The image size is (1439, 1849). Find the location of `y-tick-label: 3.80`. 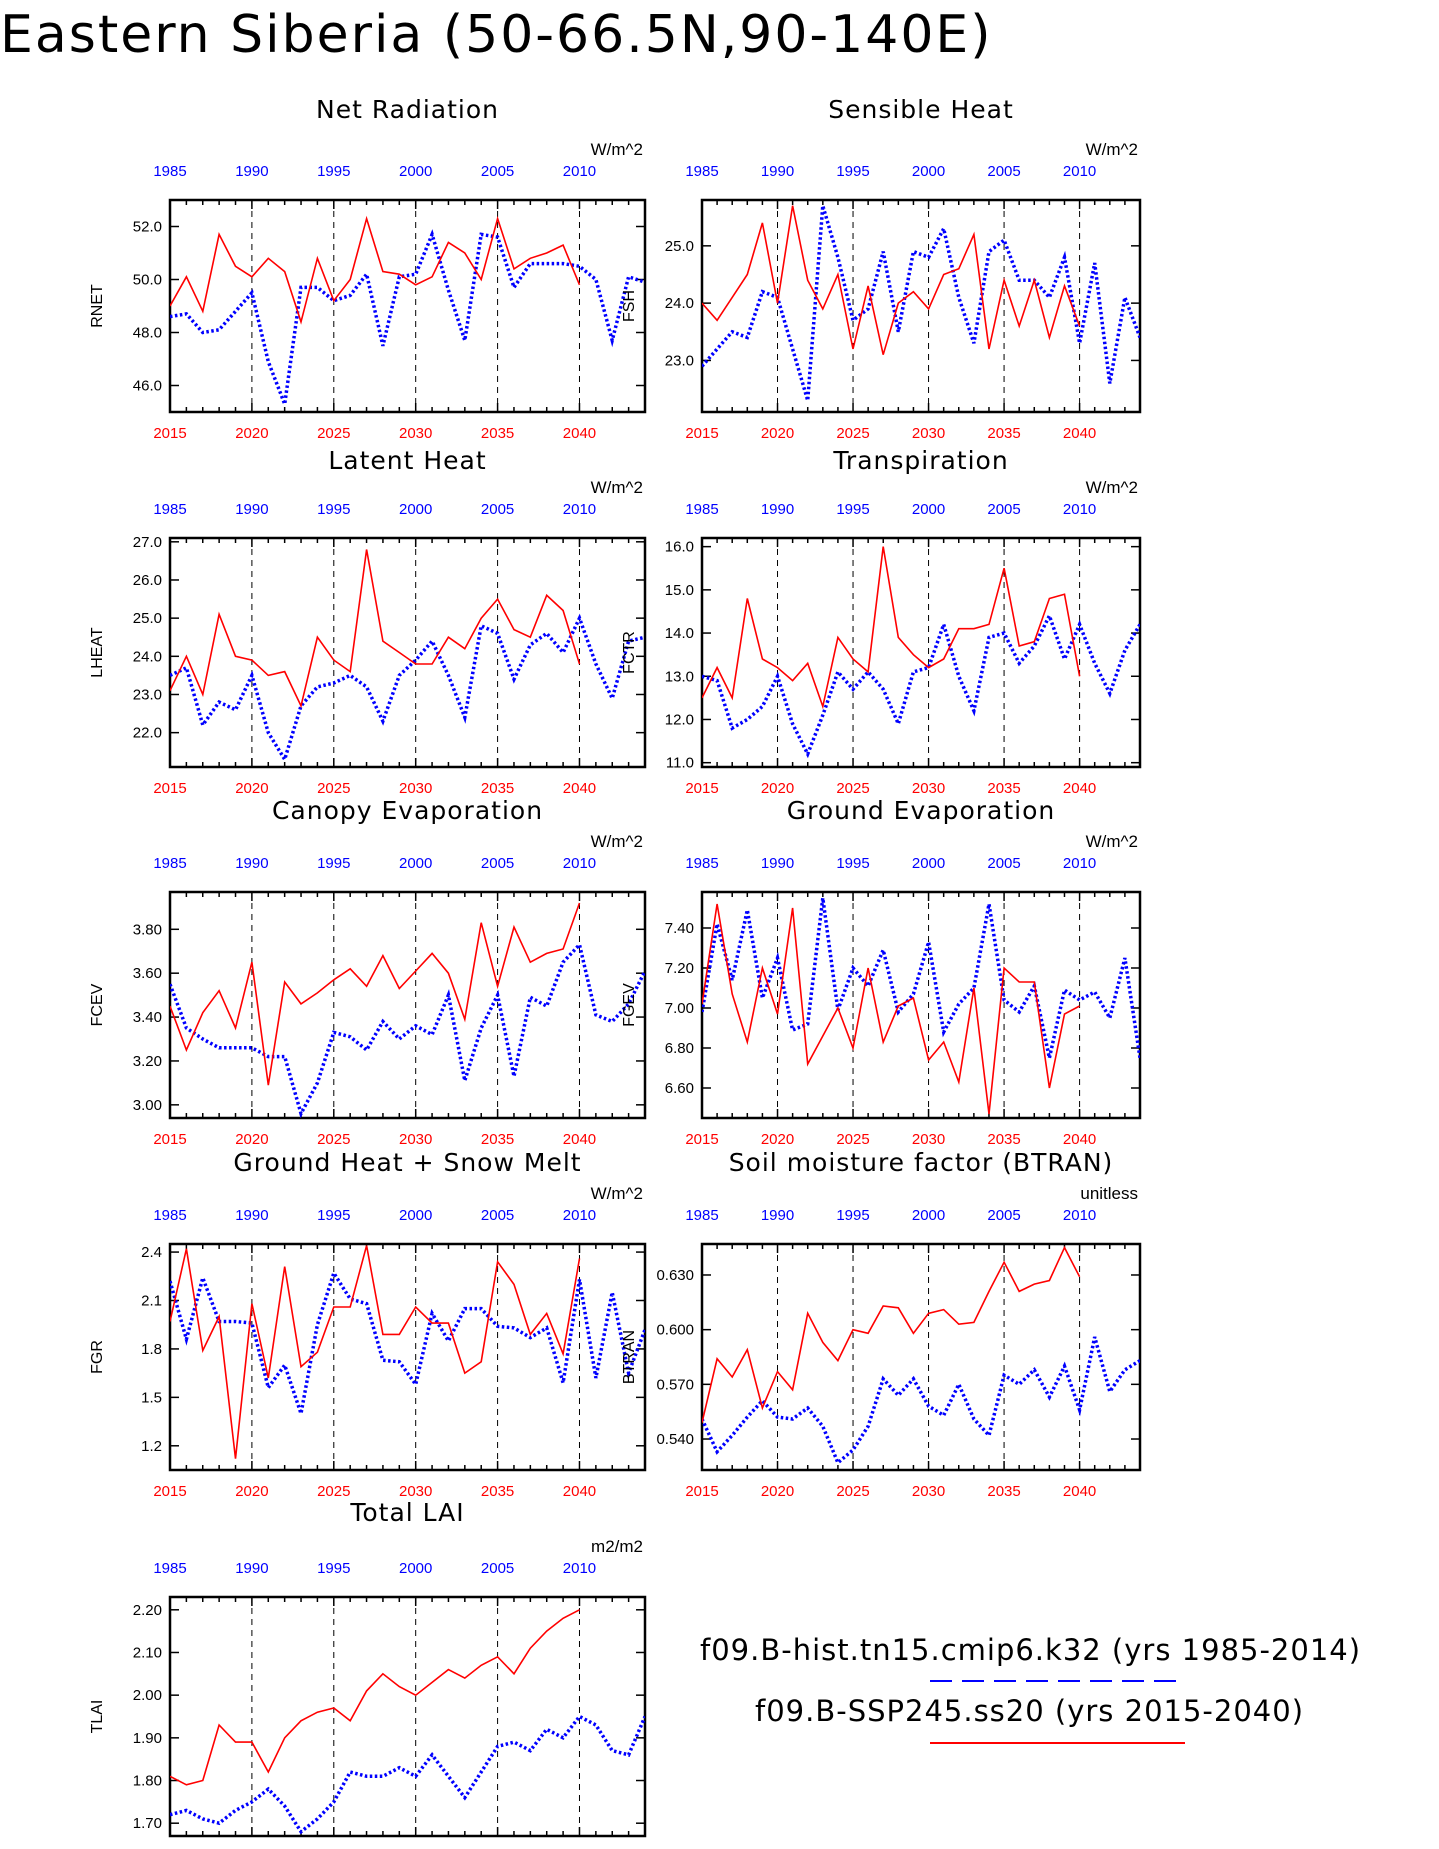

y-tick-label: 3.80 is located at coordinates (147, 929).